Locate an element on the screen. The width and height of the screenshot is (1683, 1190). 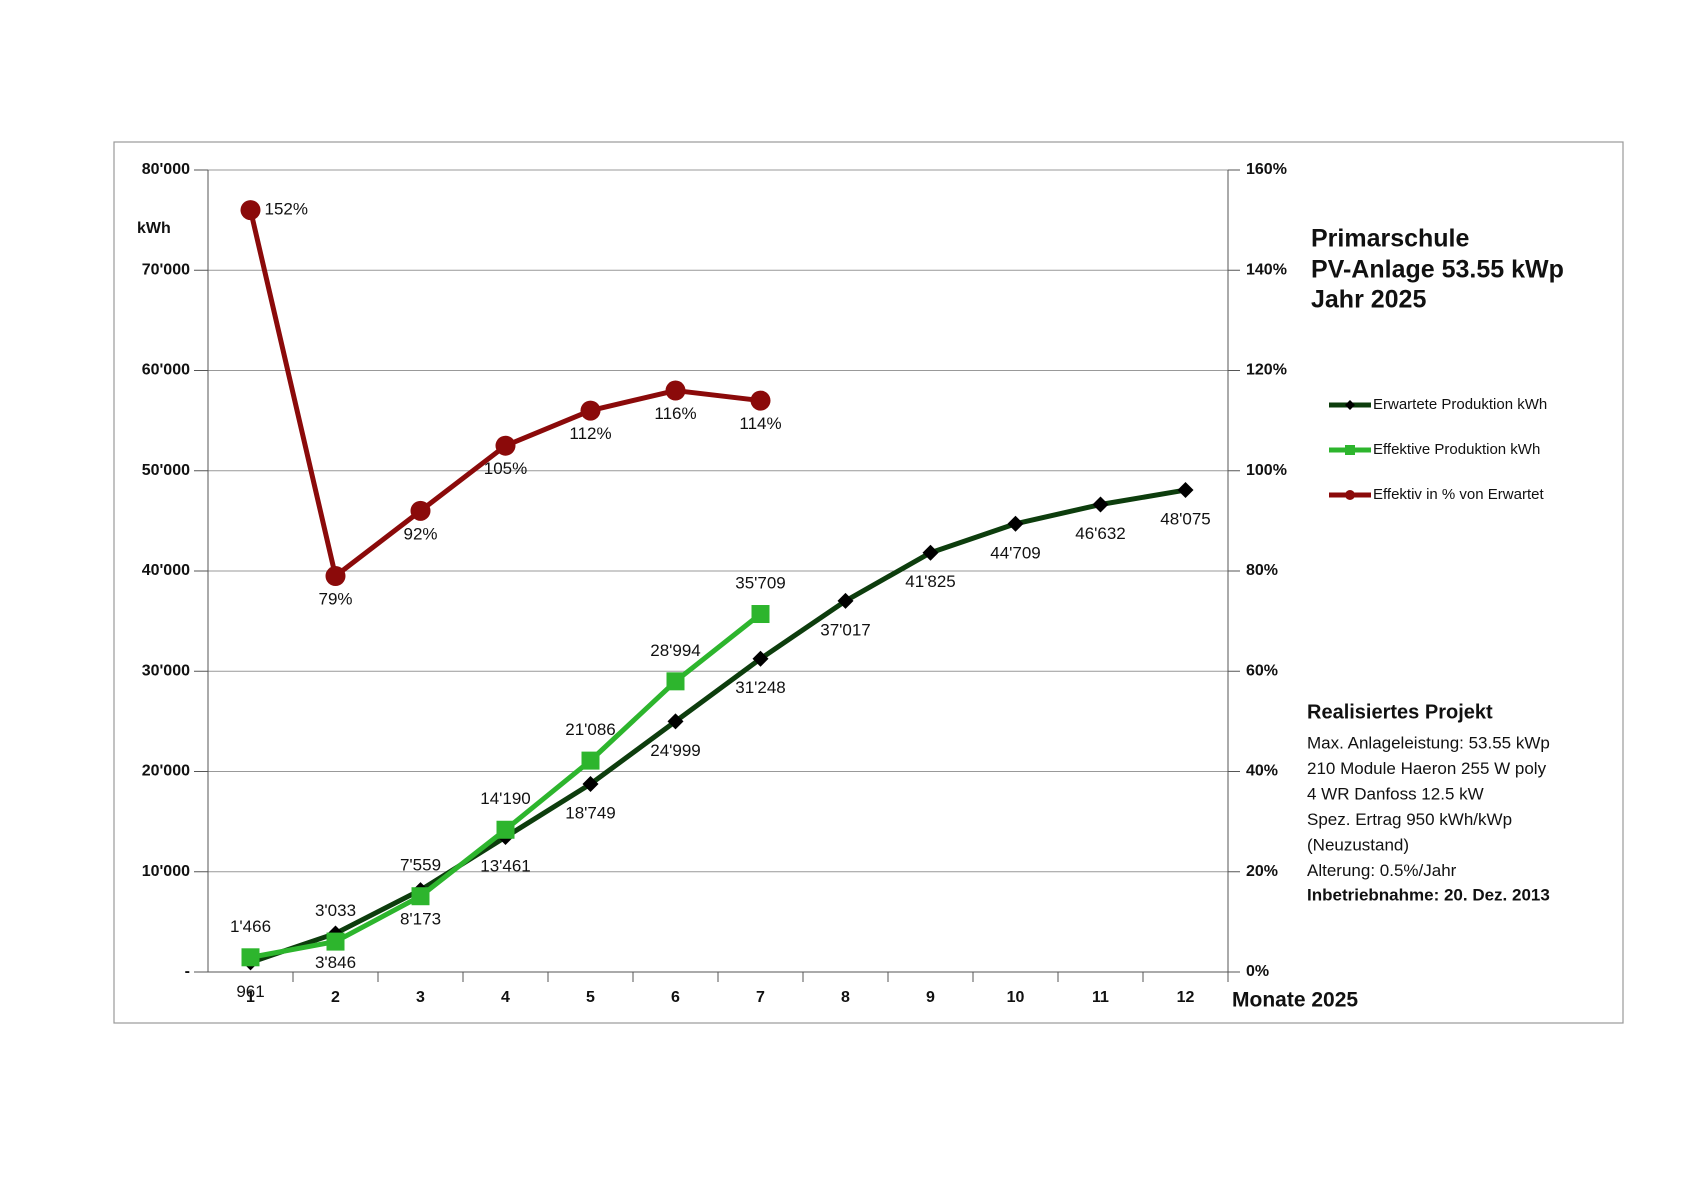
data-label: 14'190 is located at coordinates (505, 798).